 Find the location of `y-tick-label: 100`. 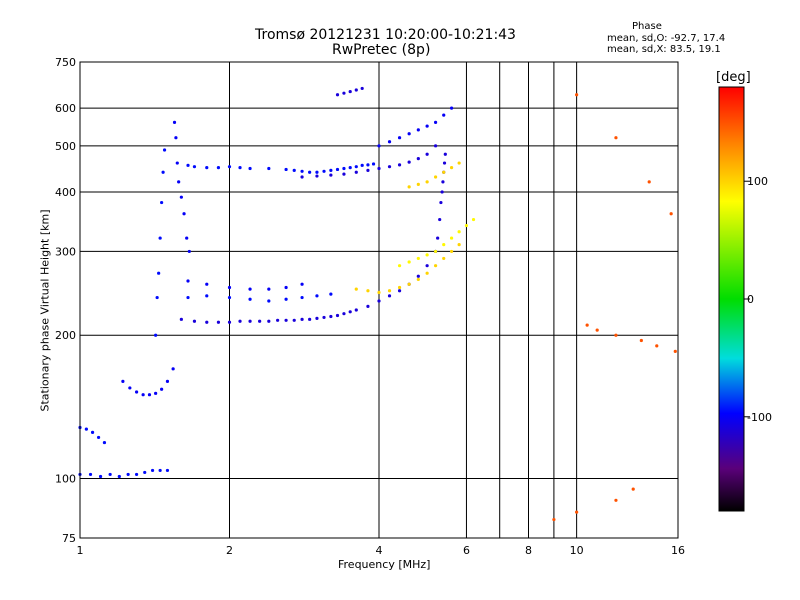

y-tick-label: 100 is located at coordinates (65, 479).